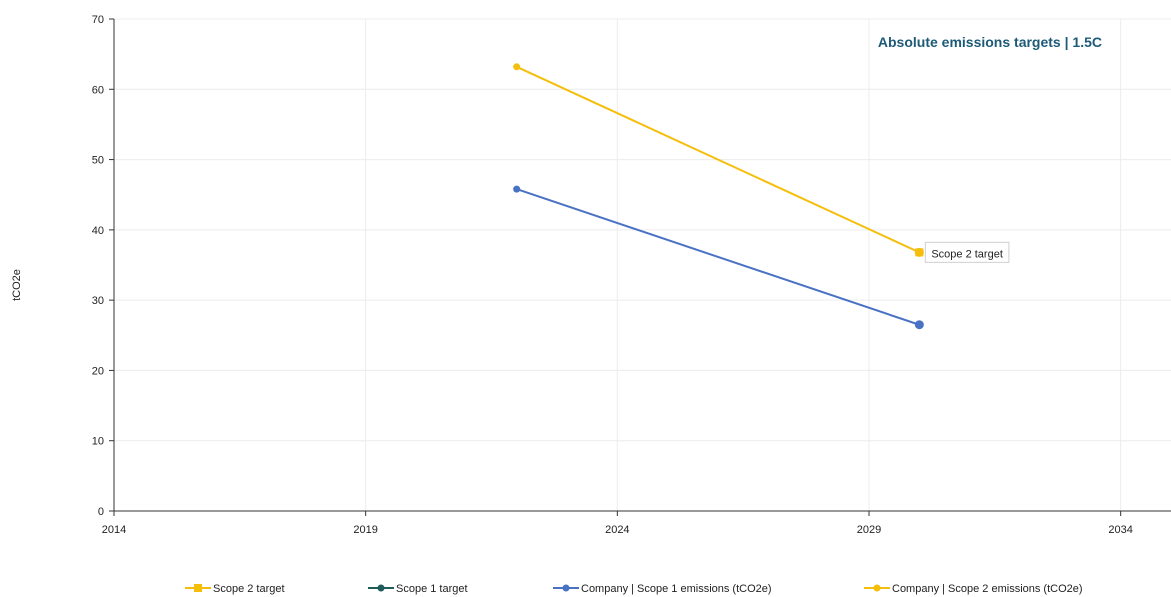 The width and height of the screenshot is (1171, 597). What do you see at coordinates (98, 90) in the screenshot?
I see `y-tick-label: 60` at bounding box center [98, 90].